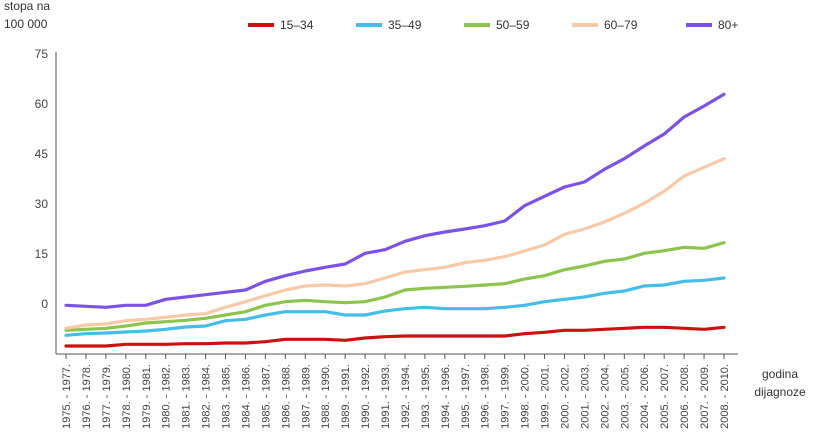 The image size is (816, 436). Describe the element at coordinates (346, 396) in the screenshot. I see `x-tick-label: 1989. - 1991.` at that location.